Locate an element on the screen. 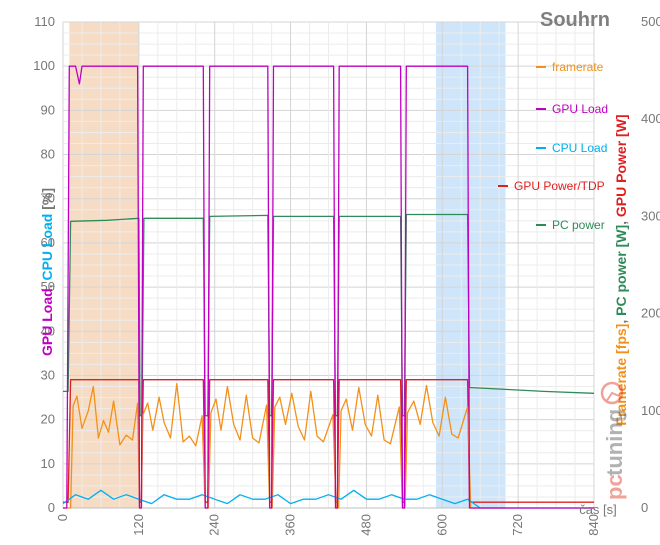  y-left-tick-label: 50 is located at coordinates (48, 286).